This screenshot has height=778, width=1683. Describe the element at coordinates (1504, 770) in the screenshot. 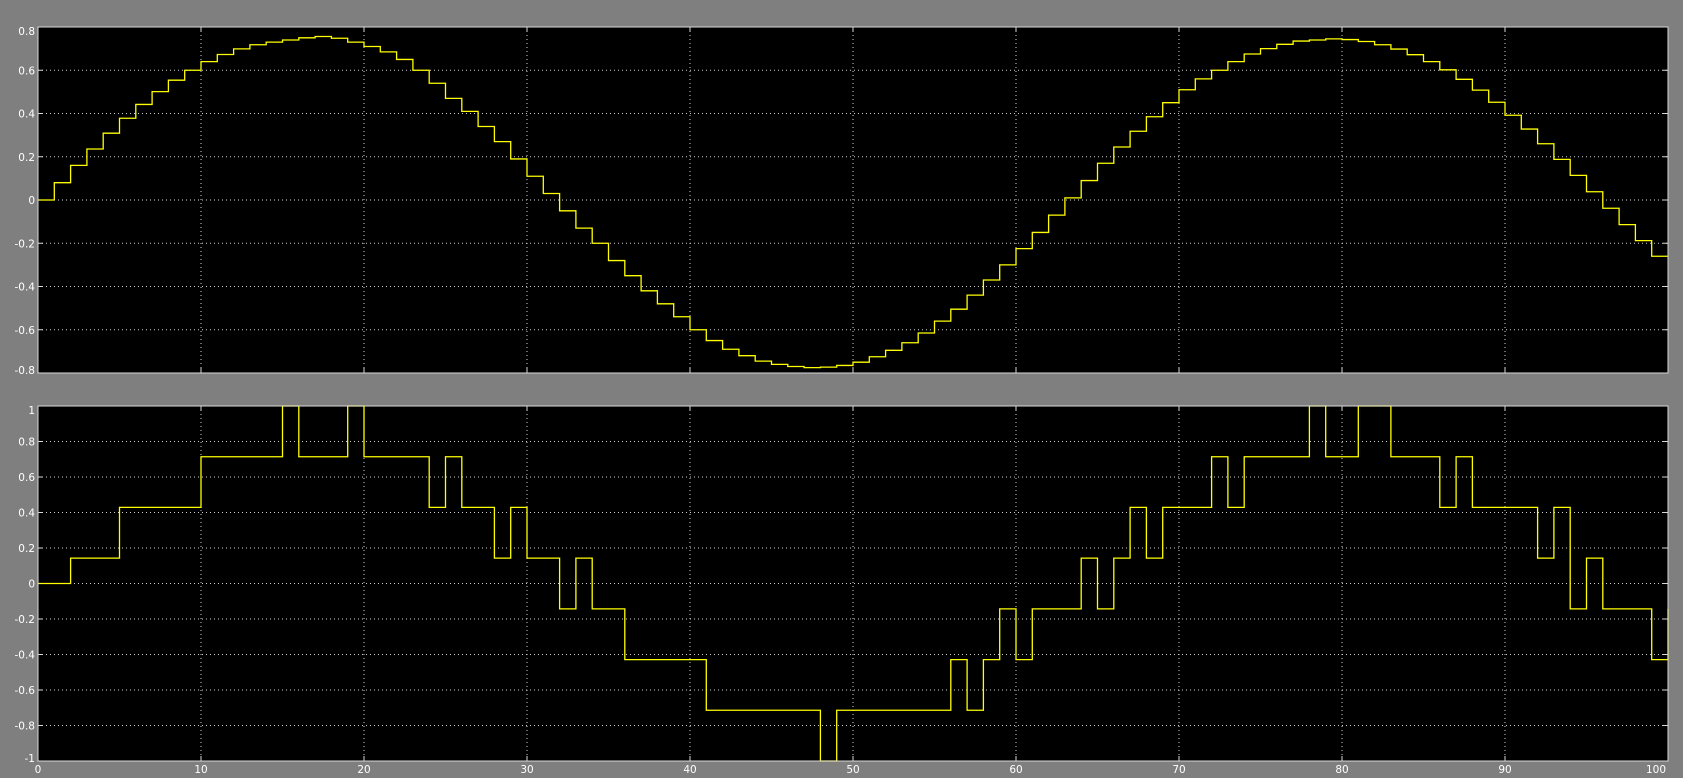

I see `x-tick-label: 90` at that location.